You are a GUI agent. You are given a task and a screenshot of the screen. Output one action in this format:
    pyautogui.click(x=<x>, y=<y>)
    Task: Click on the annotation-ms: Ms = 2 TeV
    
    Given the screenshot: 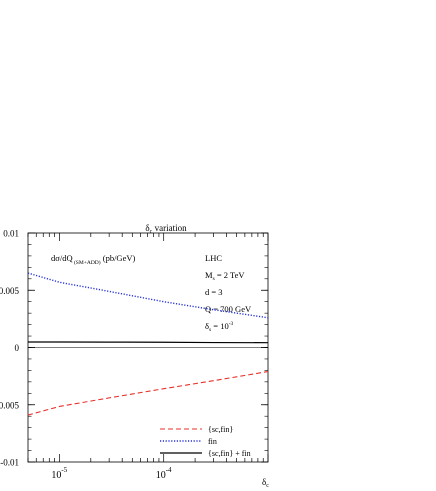 What is the action you would take?
    pyautogui.click(x=225, y=276)
    